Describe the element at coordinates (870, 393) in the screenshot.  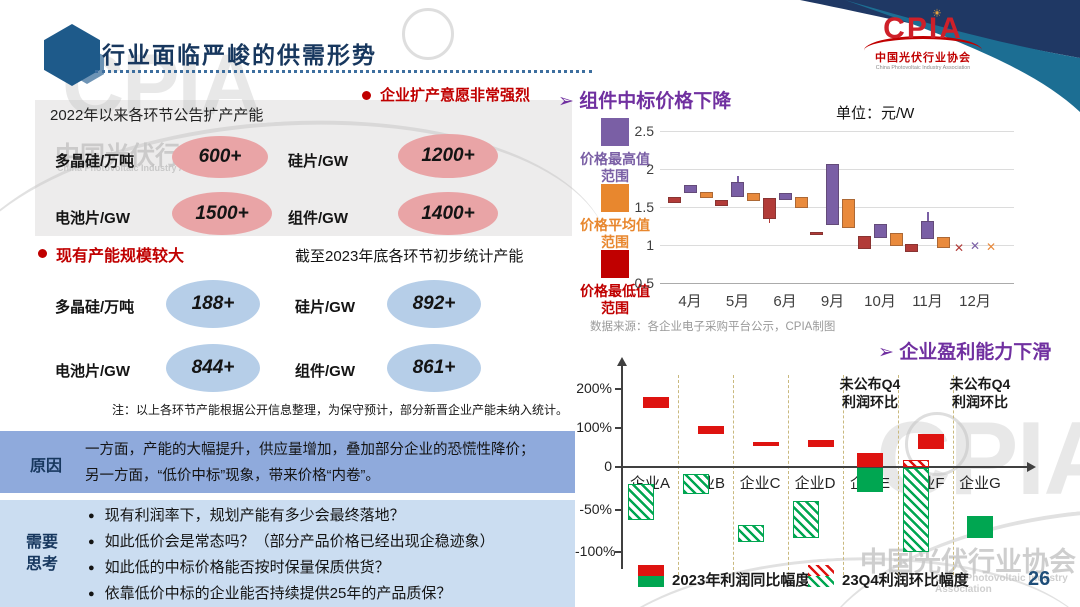
I see `chart-annotation: 未公布Q4 利润环比` at that location.